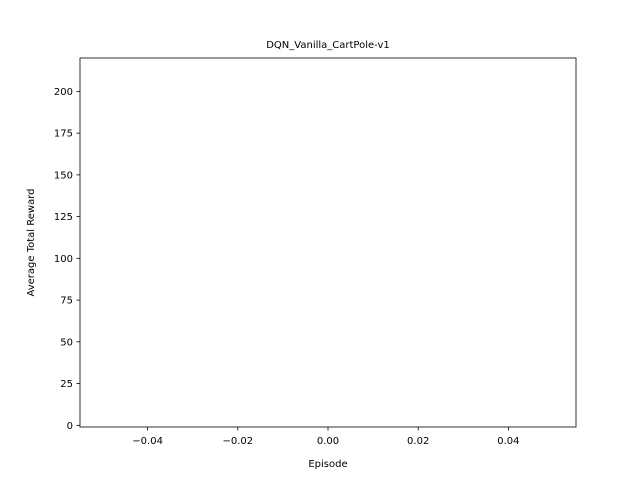 This screenshot has width=640, height=480. I want to click on y-tick-label: 125, so click(63, 217).